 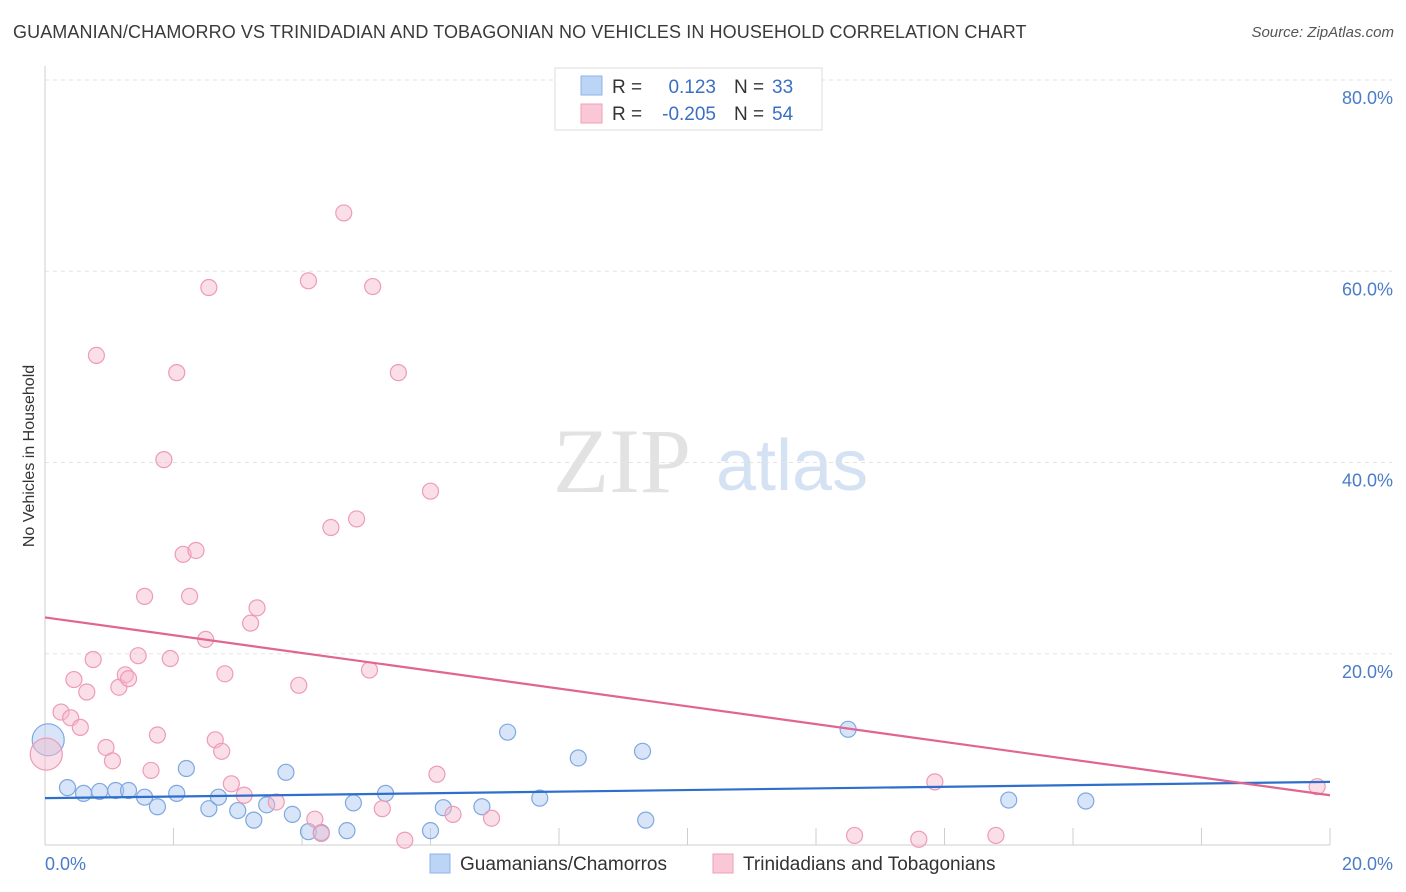 I want to click on legend-swatch-trinidadians, so click(x=591, y=113).